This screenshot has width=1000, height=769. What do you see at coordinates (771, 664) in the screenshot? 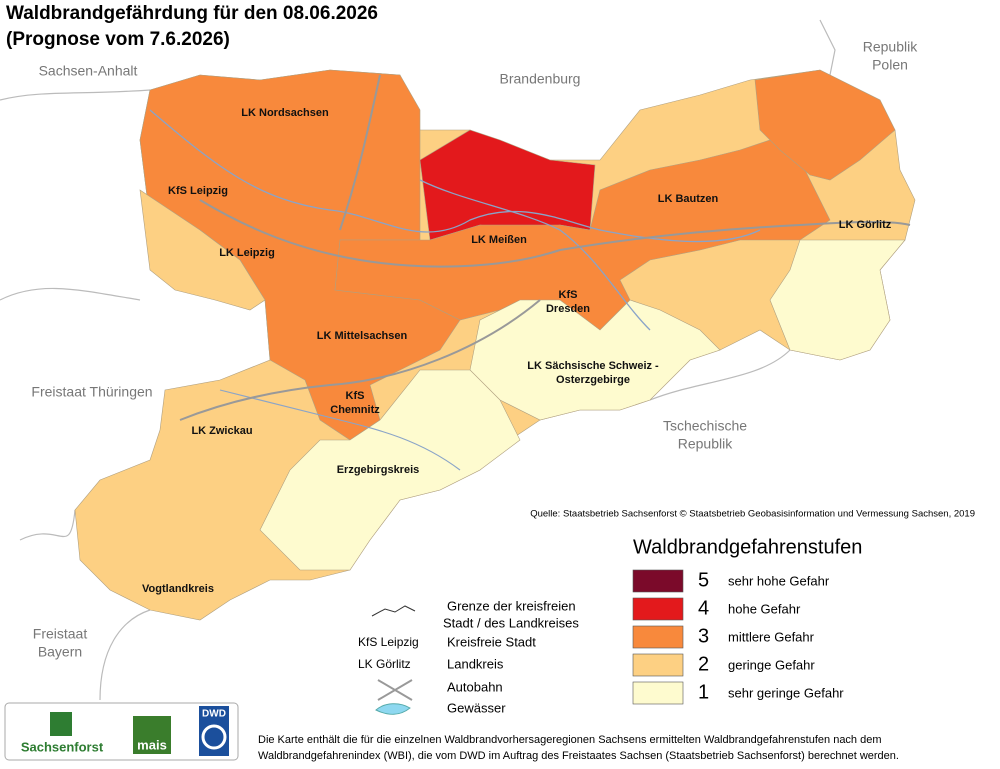
I see `legend-label: geringe Gefahr` at bounding box center [771, 664].